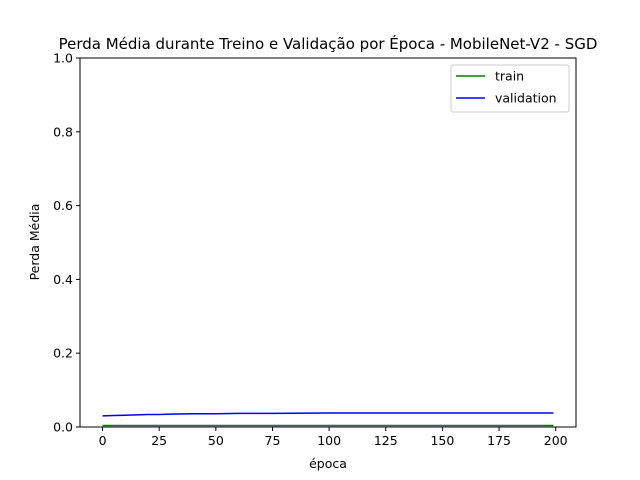 The width and height of the screenshot is (640, 480). I want to click on x-tick-label: 125, so click(386, 440).